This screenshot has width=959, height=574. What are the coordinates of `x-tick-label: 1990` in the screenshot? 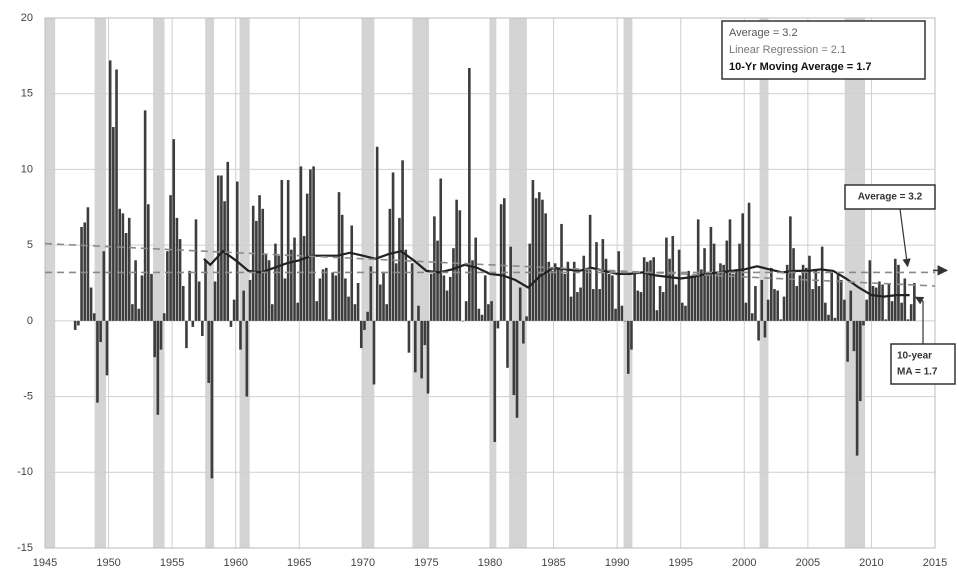 It's located at (617, 563).